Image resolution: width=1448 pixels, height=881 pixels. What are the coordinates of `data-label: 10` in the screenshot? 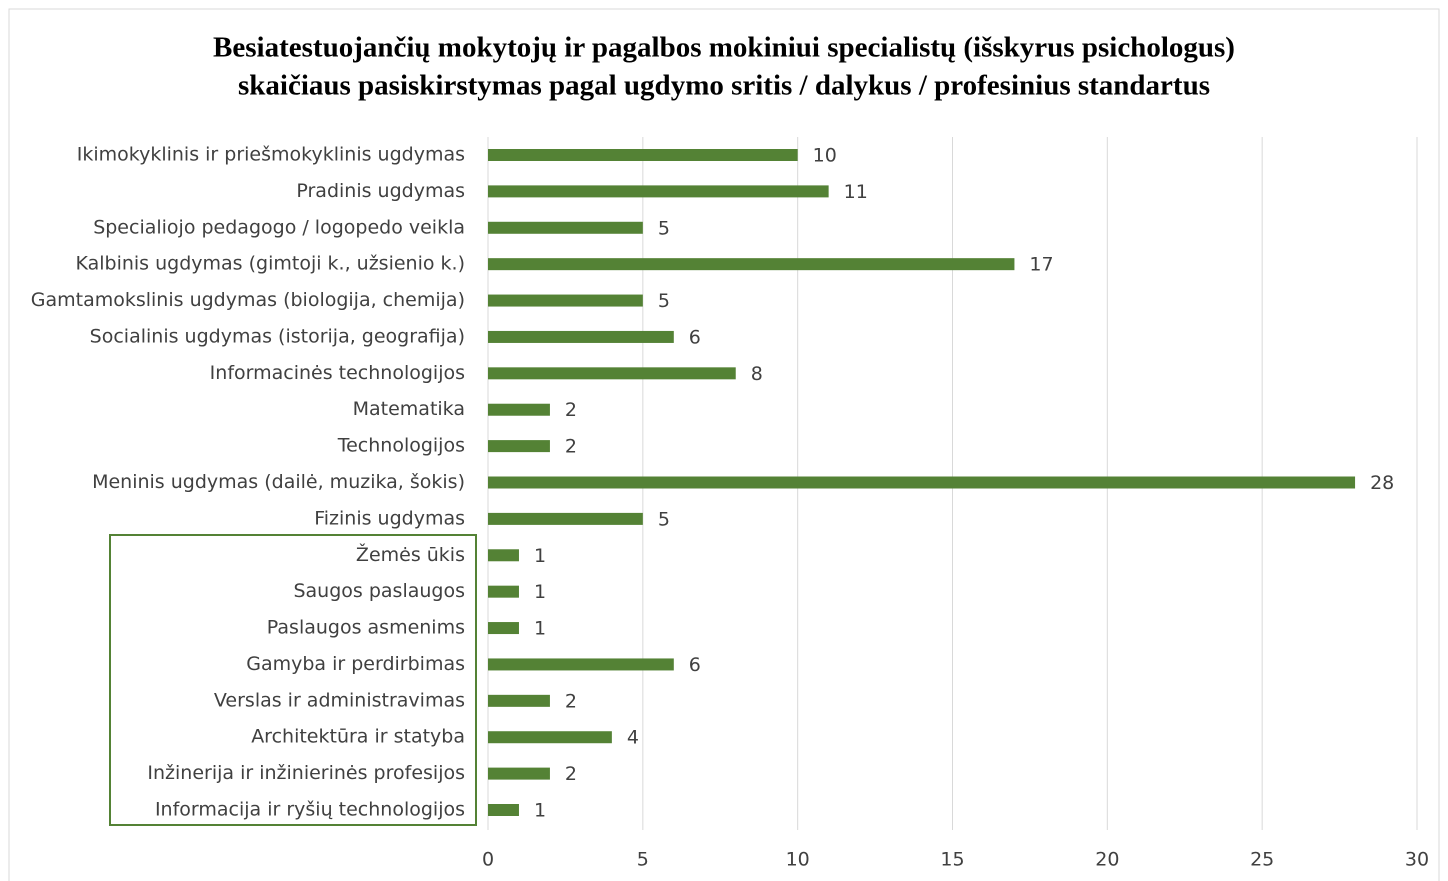 It's located at (825, 156).